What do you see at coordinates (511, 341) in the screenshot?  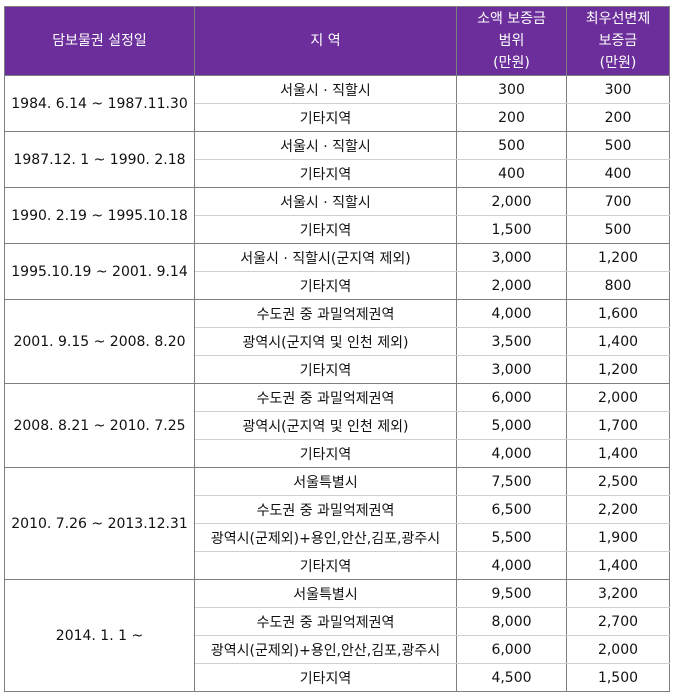 I see `deposit-range-cell: 3,500` at bounding box center [511, 341].